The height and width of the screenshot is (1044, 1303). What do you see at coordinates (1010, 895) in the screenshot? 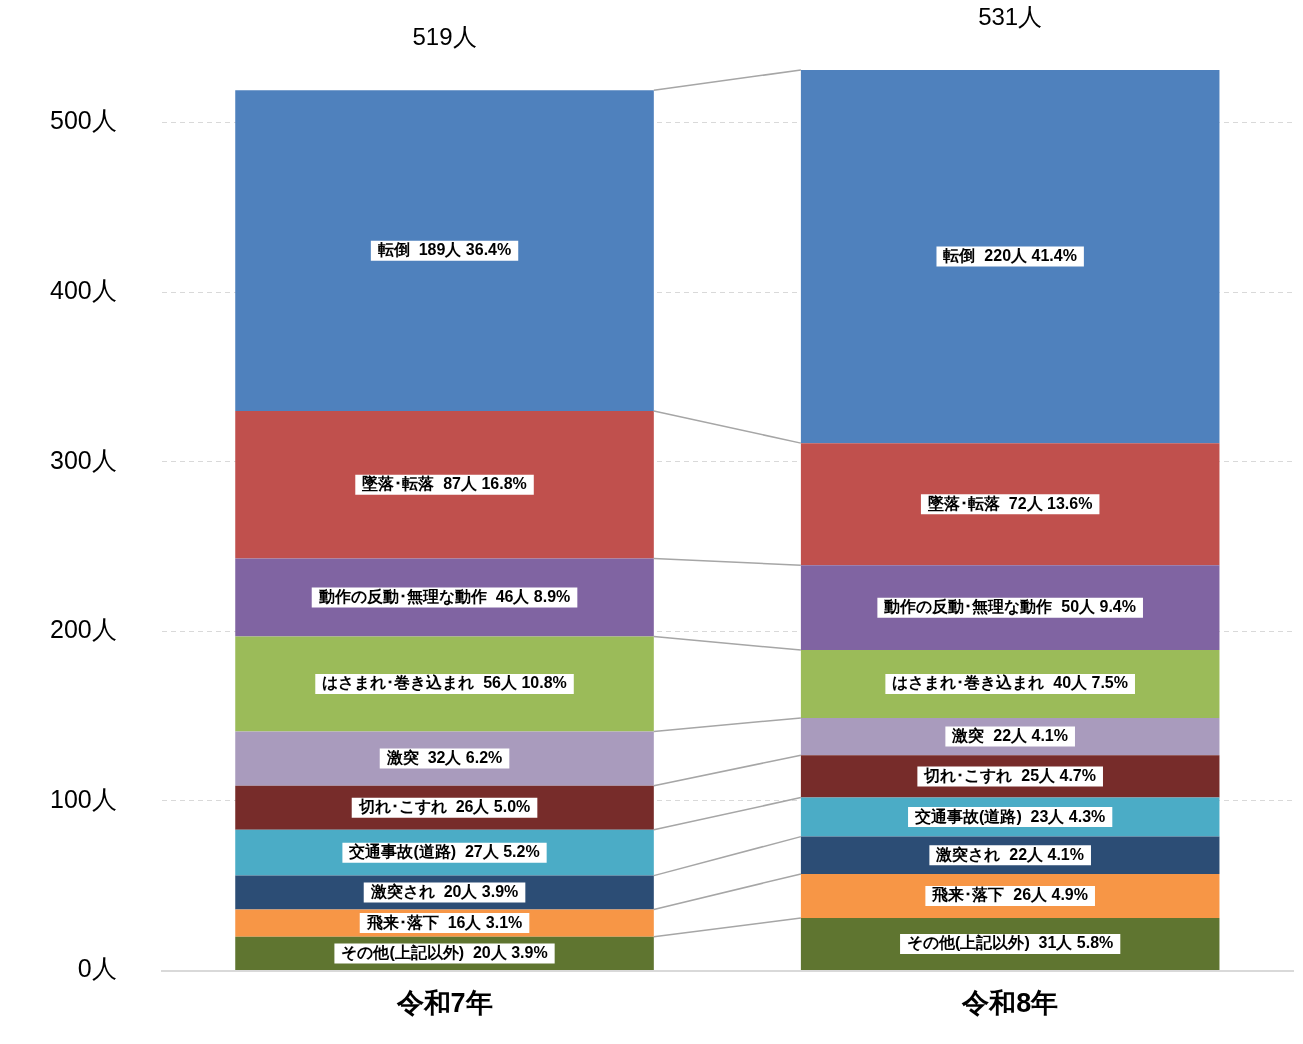
I see `text: 飛来･落下 26人 4.9%` at bounding box center [1010, 895].